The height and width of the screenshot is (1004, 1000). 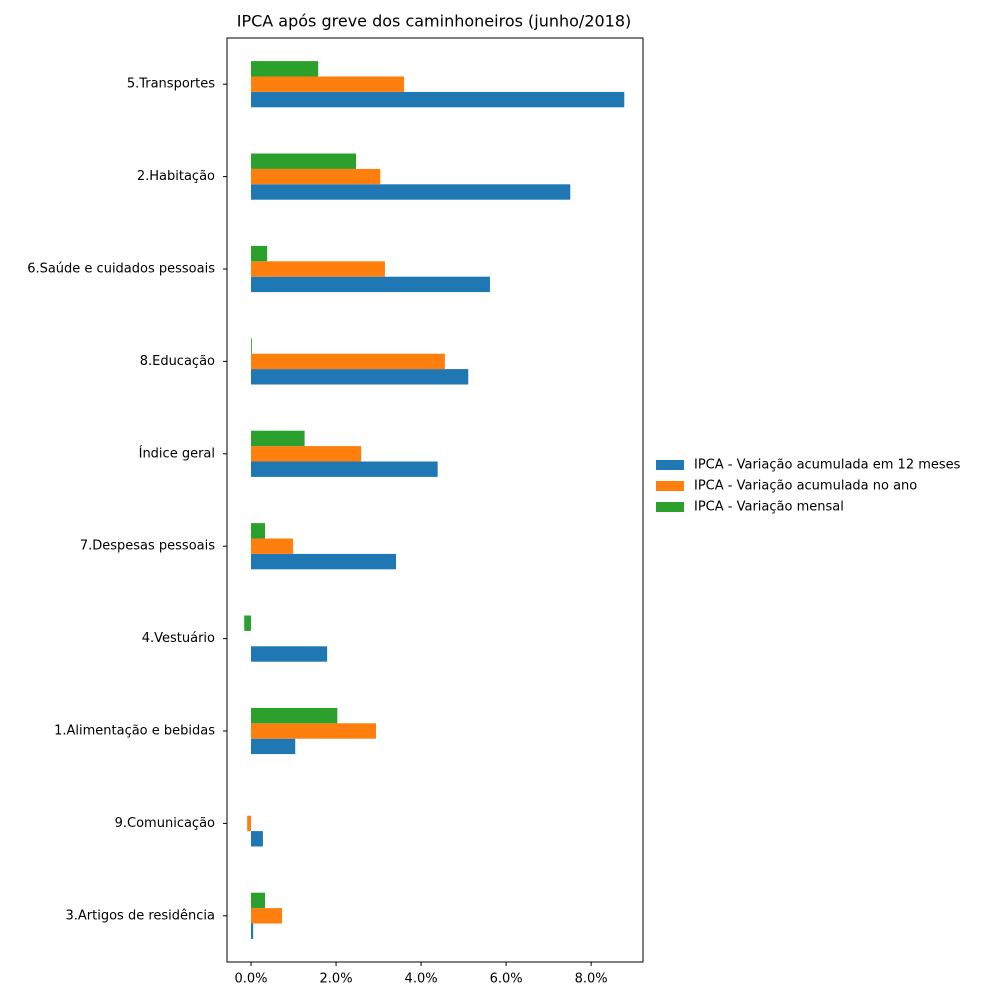 I want to click on legend-label: IPCA - Variação acumulada em 12 meses, so click(x=827, y=465).